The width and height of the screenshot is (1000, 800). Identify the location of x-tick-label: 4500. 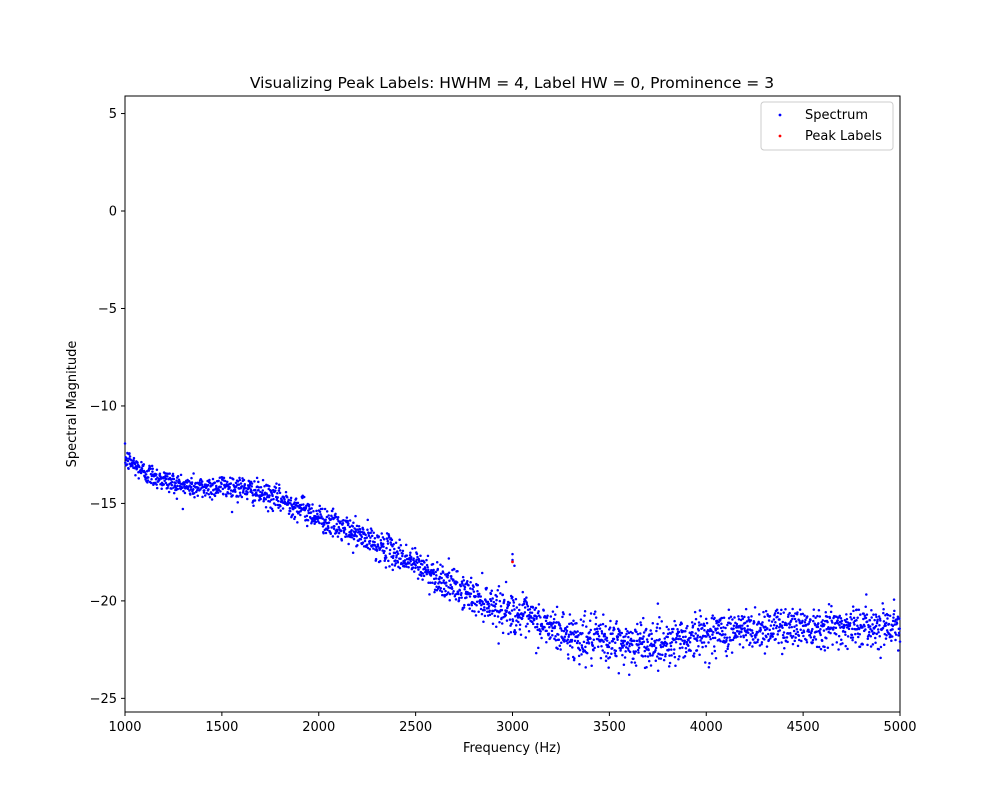
(803, 727).